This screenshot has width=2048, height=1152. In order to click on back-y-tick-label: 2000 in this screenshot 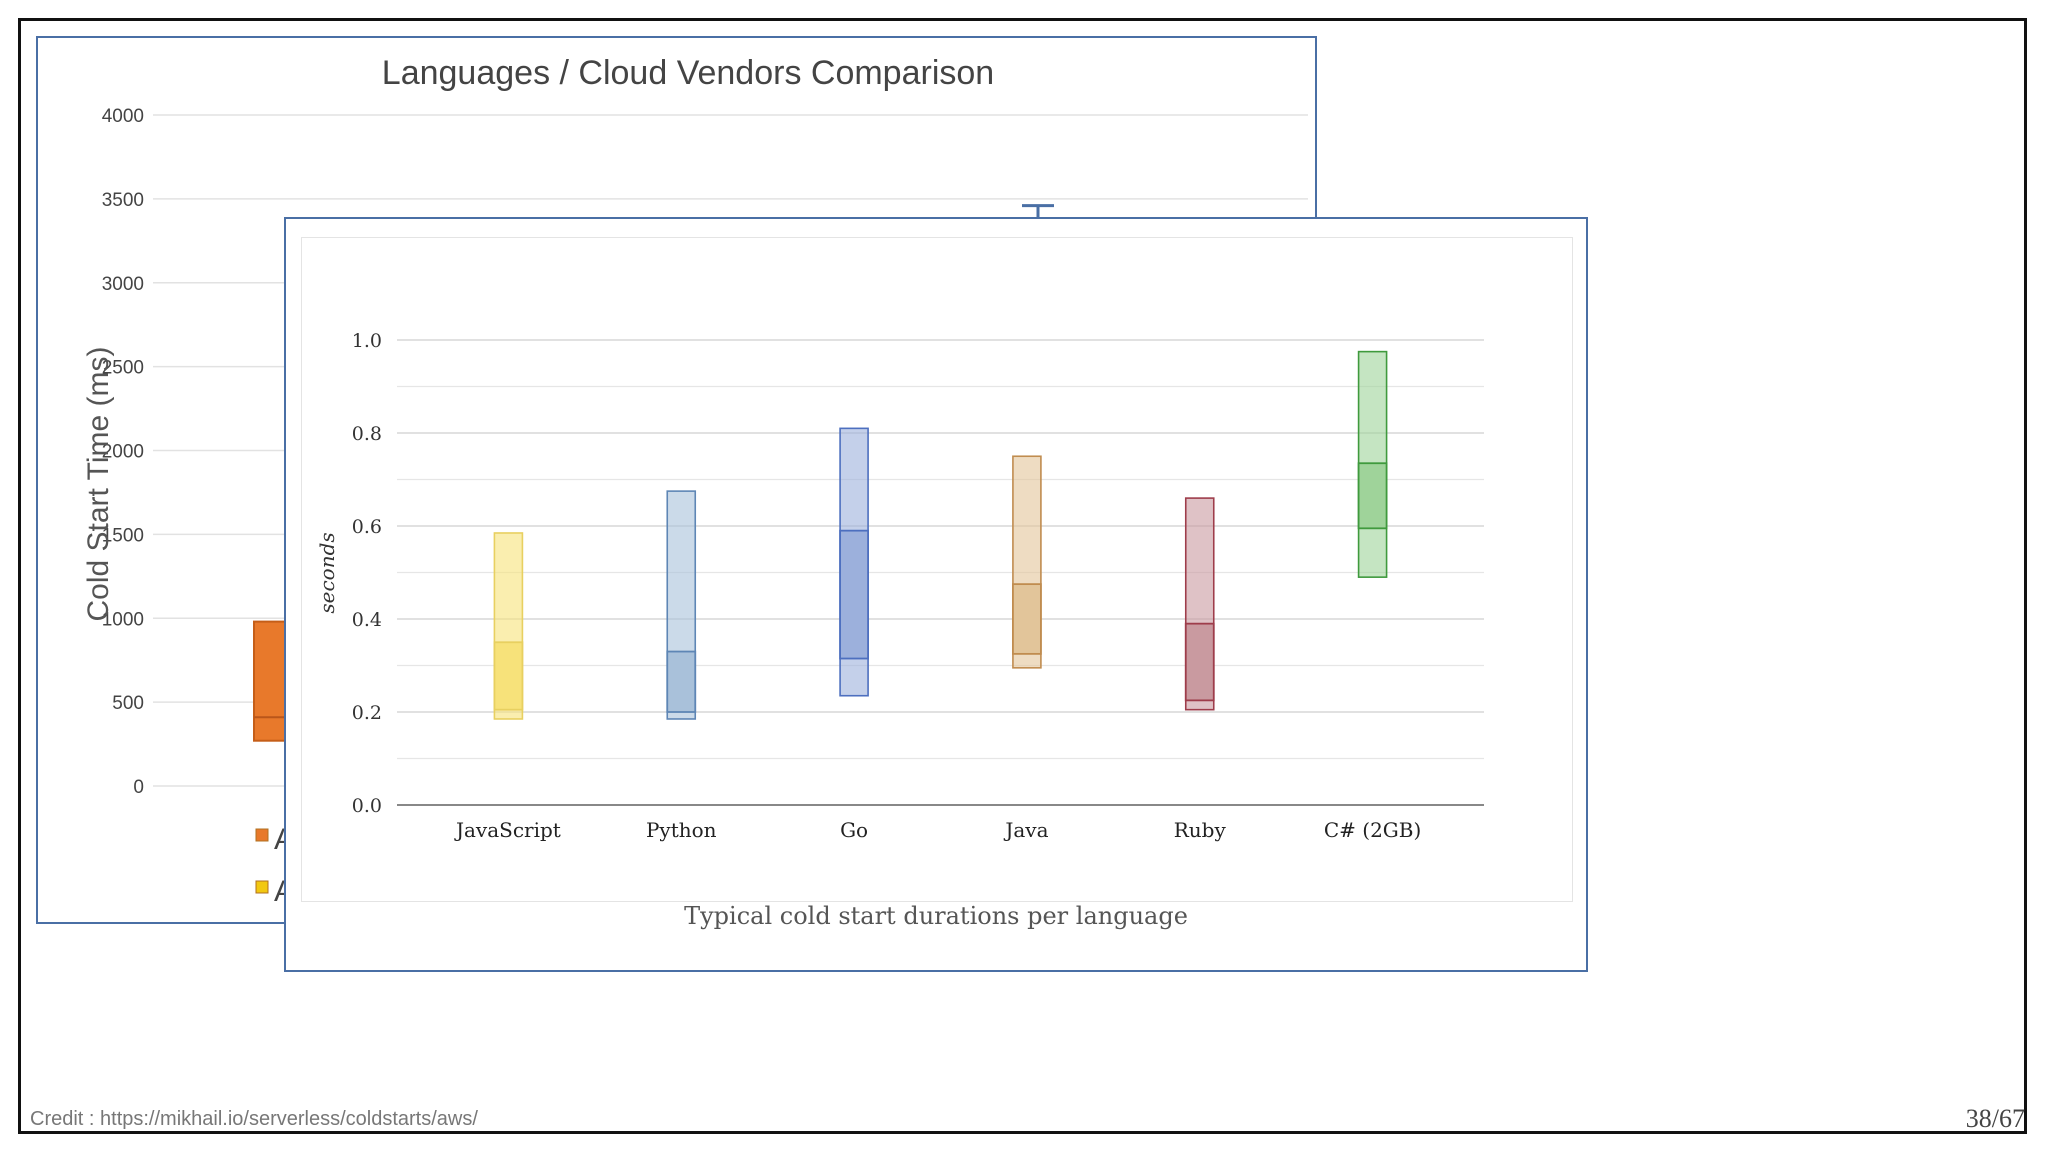, I will do `click(123, 452)`.